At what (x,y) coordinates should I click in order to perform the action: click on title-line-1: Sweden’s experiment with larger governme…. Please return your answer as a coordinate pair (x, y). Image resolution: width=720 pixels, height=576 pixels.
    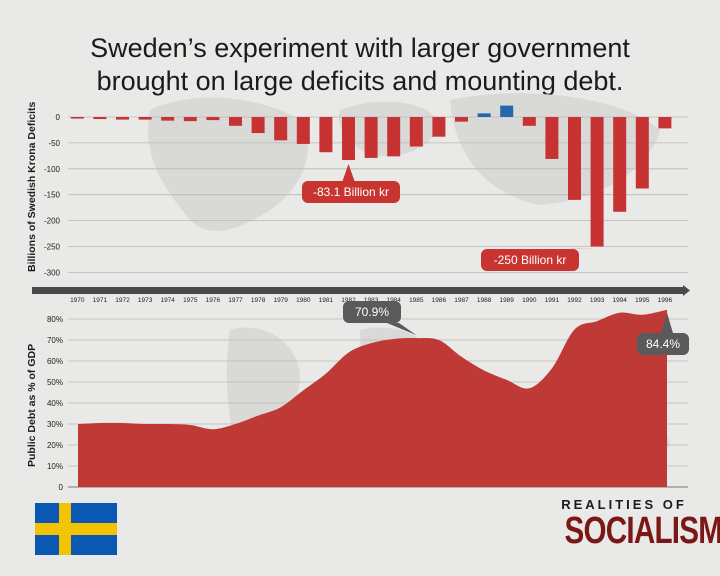
    Looking at the image, I should click on (360, 48).